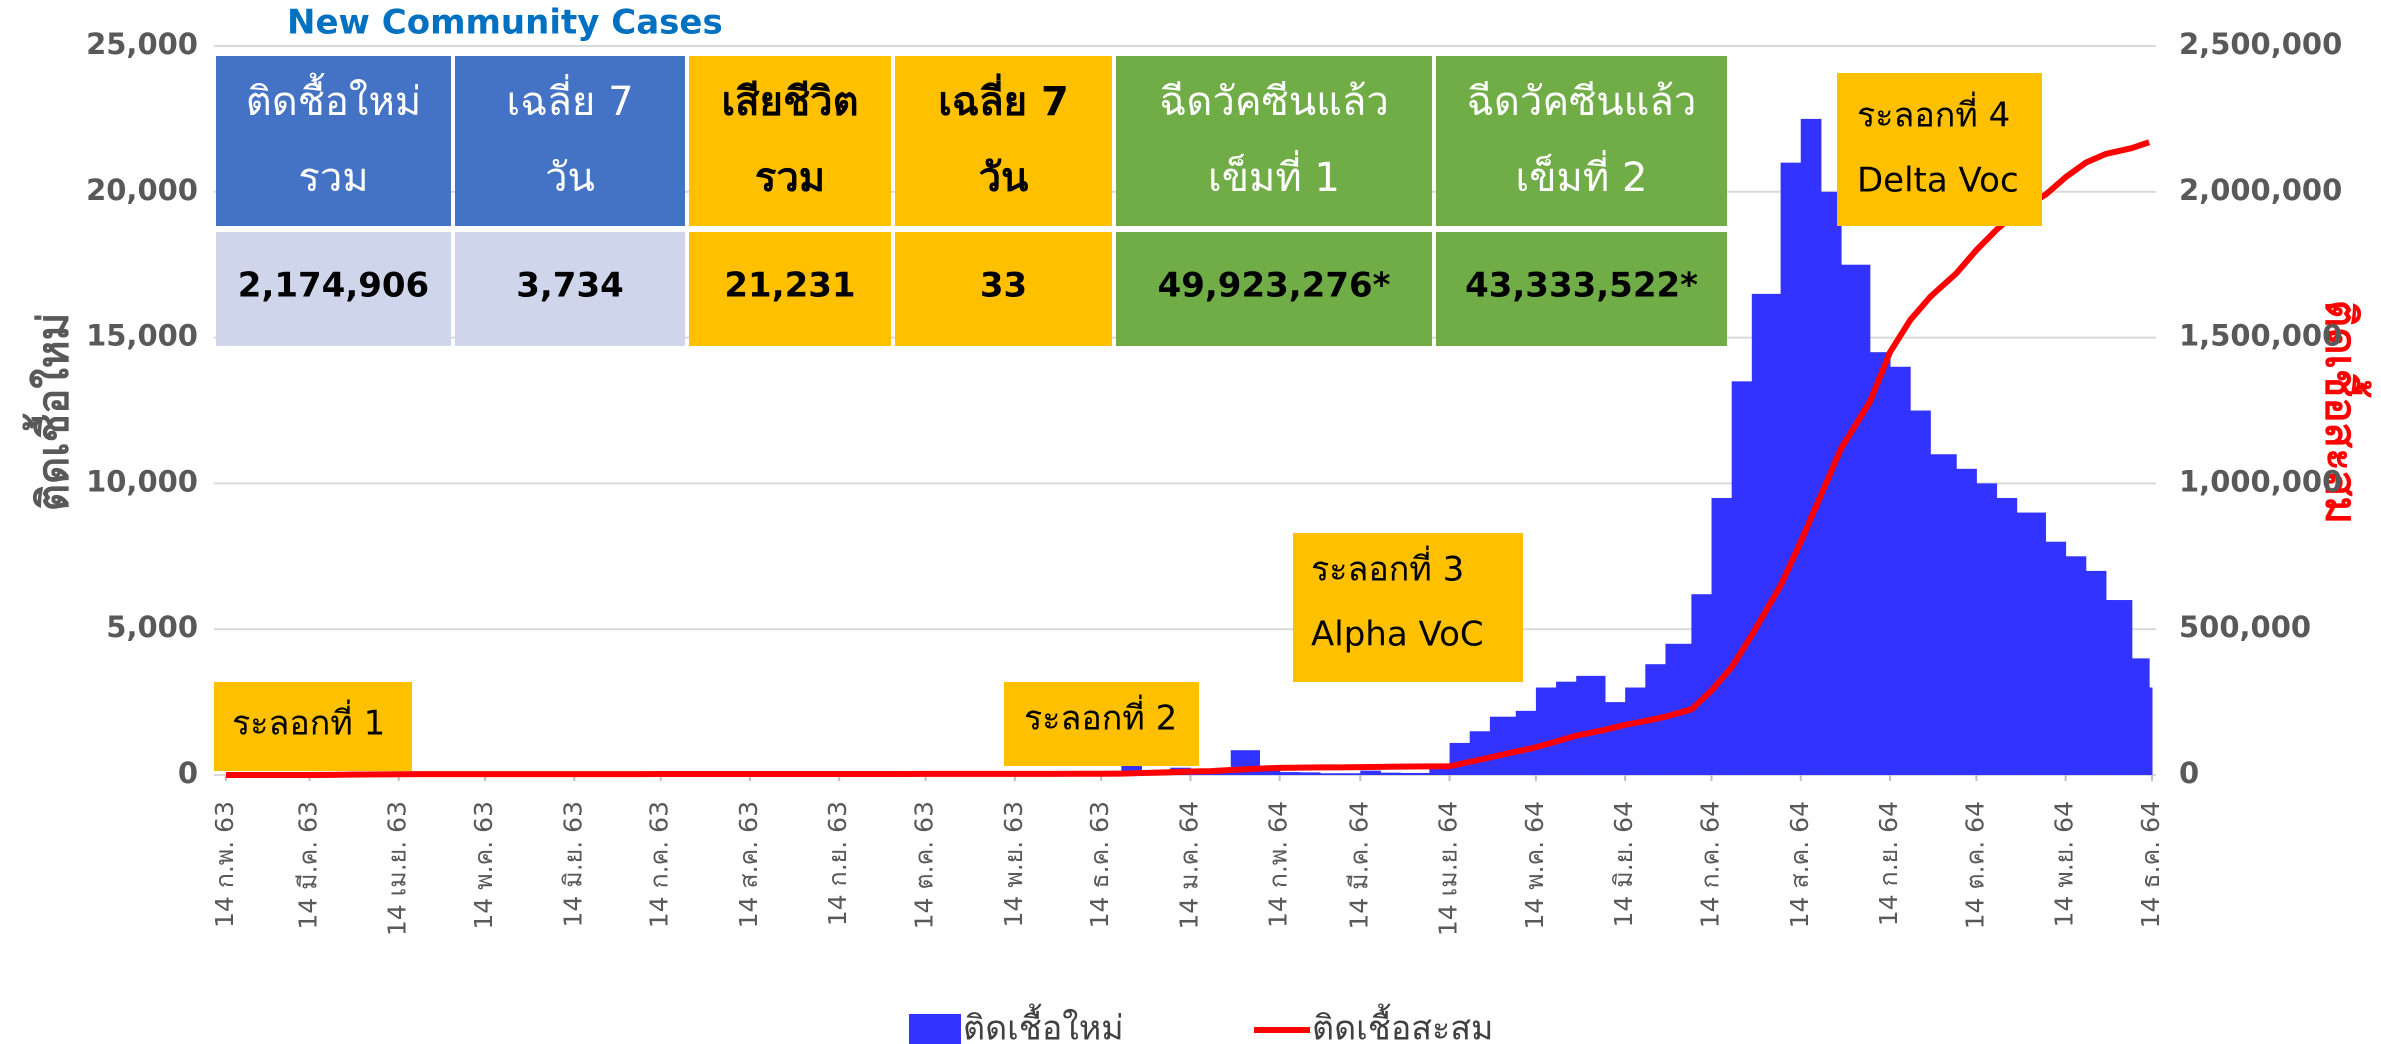 Image resolution: width=2381 pixels, height=1044 pixels. What do you see at coordinates (224, 864) in the screenshot?
I see `x-tick-label: 14 ก.พ. 63` at bounding box center [224, 864].